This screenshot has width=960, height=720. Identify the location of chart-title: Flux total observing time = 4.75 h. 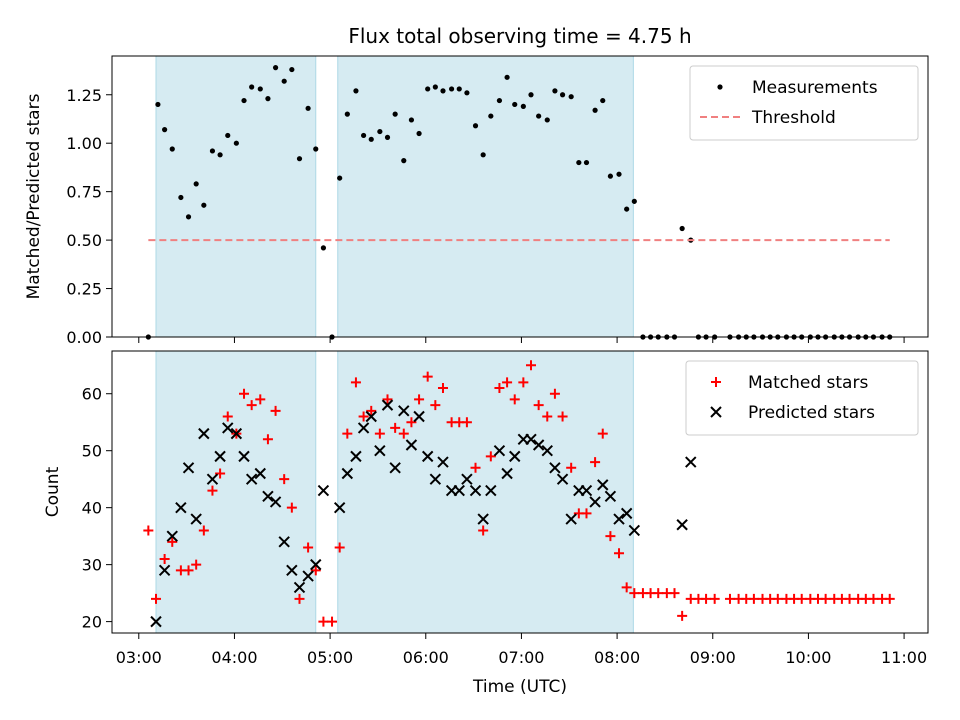
(519, 36).